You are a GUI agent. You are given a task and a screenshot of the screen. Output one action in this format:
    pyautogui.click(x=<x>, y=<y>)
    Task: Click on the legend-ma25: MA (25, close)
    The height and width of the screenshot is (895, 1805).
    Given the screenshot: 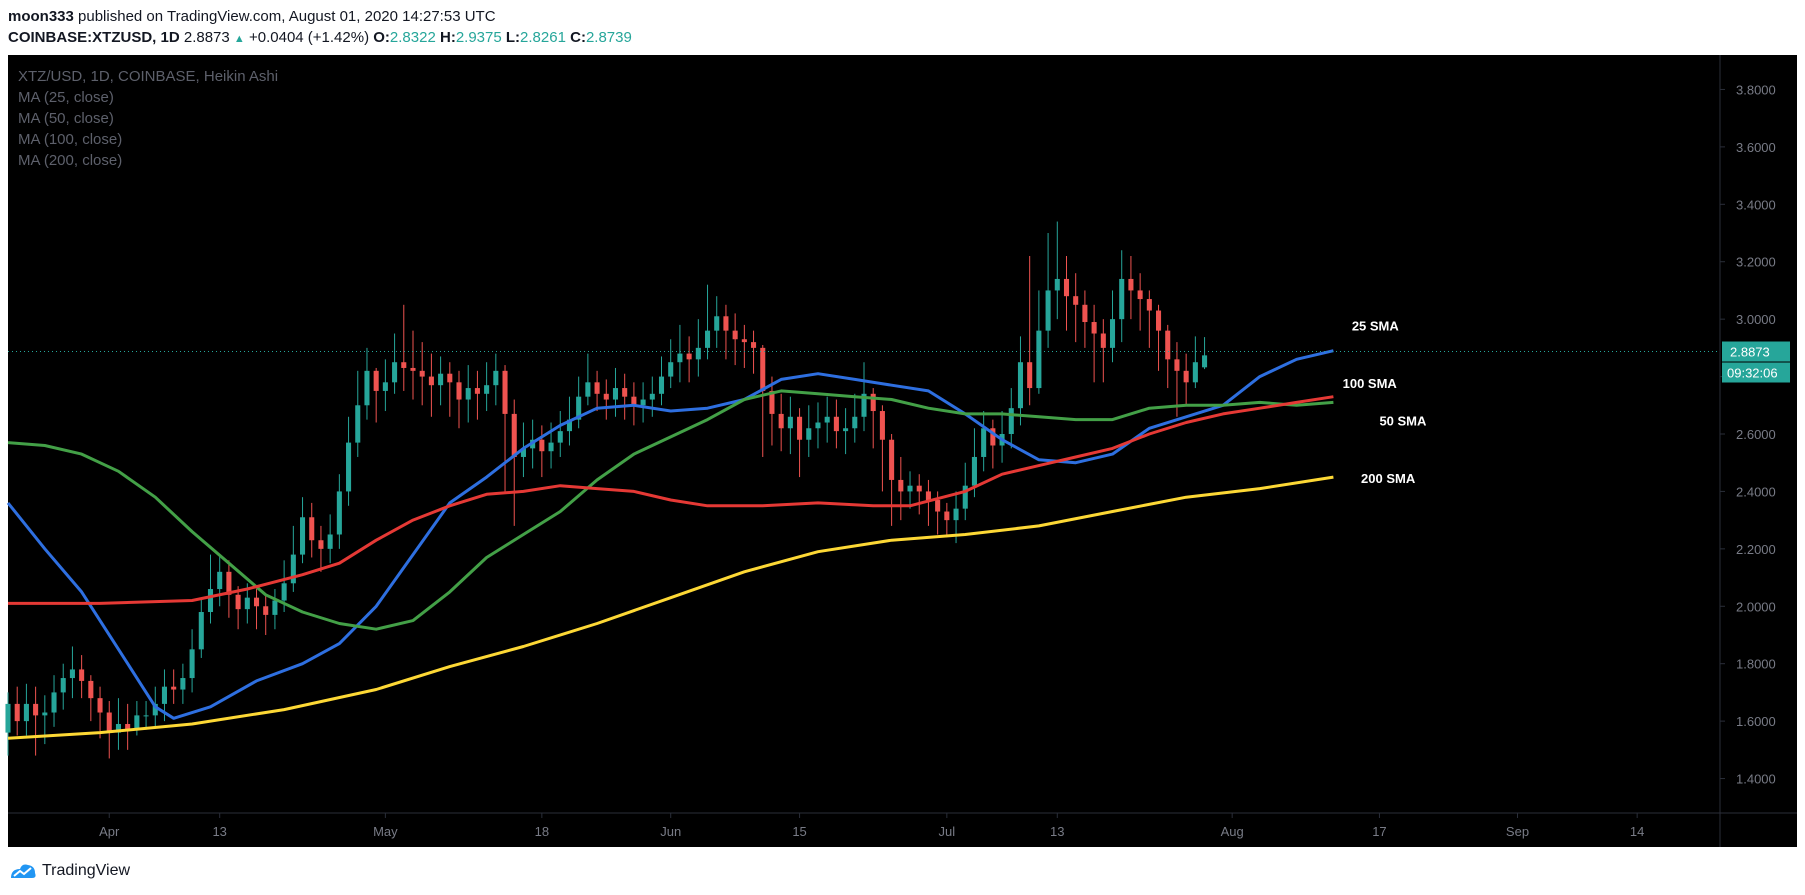 What is the action you would take?
    pyautogui.click(x=66, y=97)
    